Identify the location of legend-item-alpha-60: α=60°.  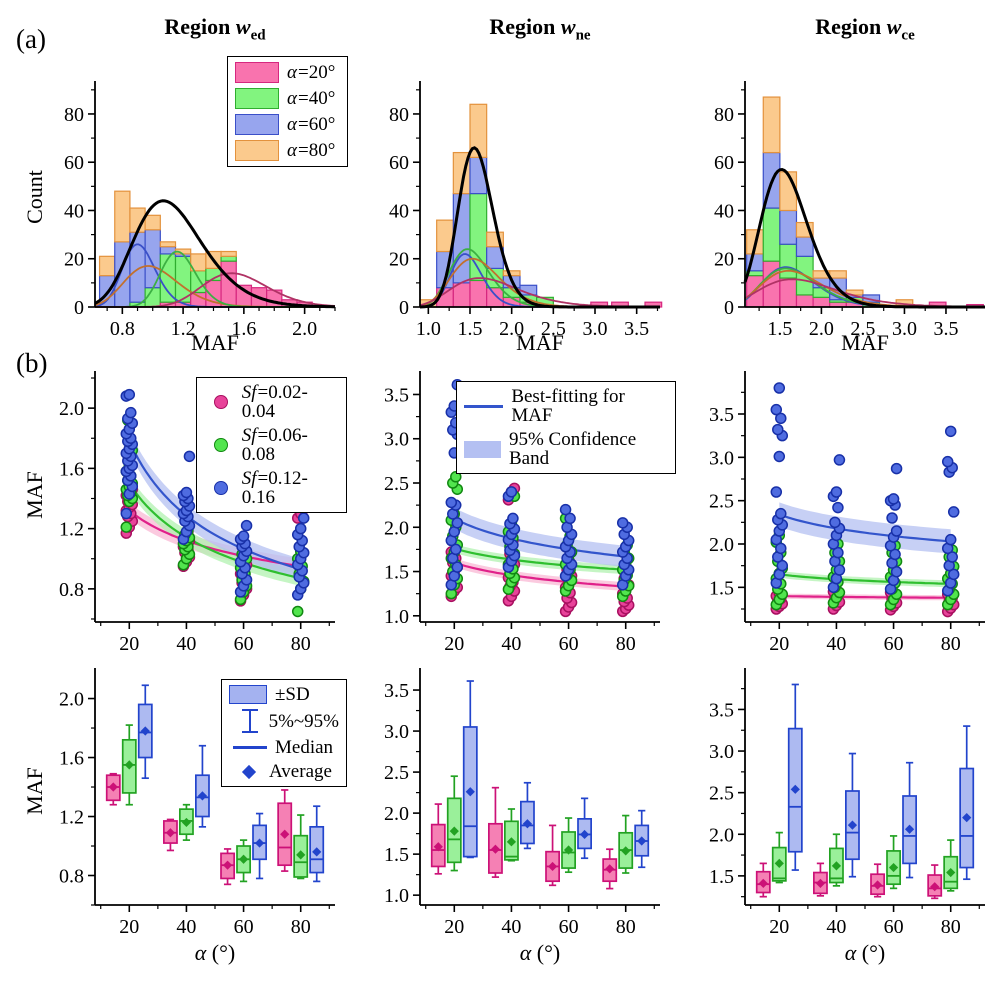
(287, 124).